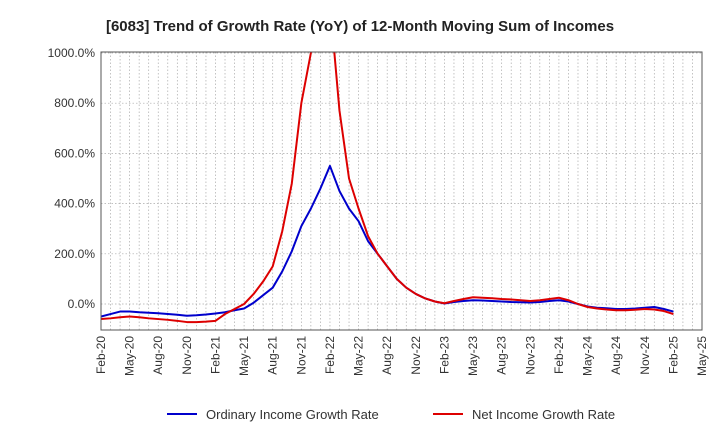  What do you see at coordinates (359, 356) in the screenshot?
I see `x-tick-label: May-22` at bounding box center [359, 356].